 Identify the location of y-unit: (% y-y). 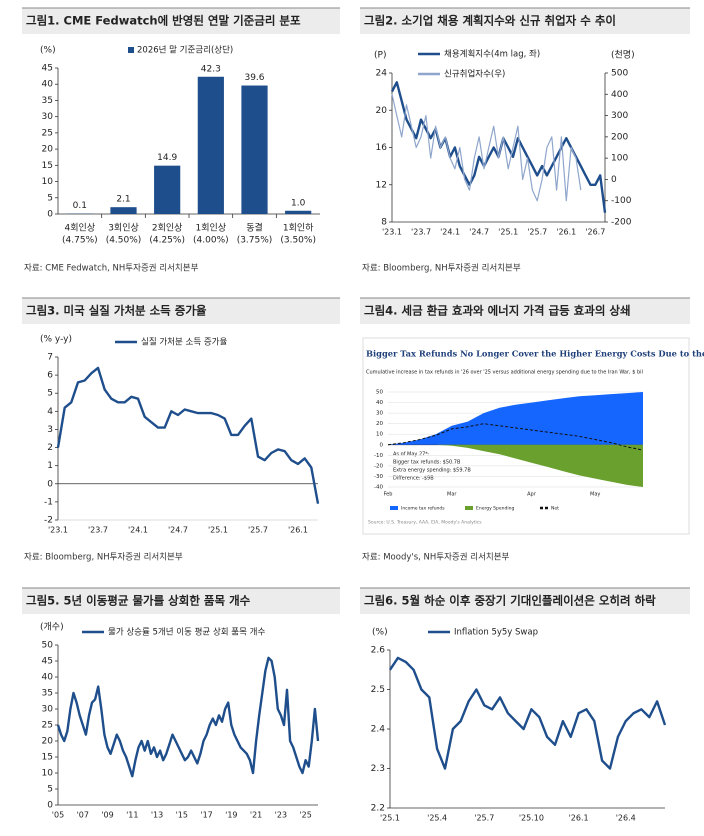
(56, 340).